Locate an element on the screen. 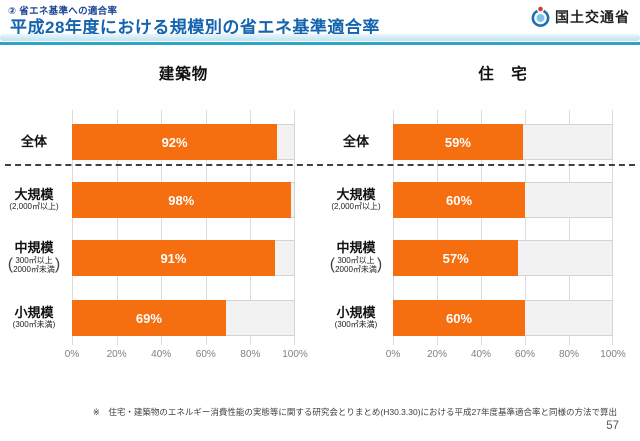 Image resolution: width=640 pixels, height=441 pixels. section-label: ② 省エネ基準への適合率 is located at coordinates (63, 11).